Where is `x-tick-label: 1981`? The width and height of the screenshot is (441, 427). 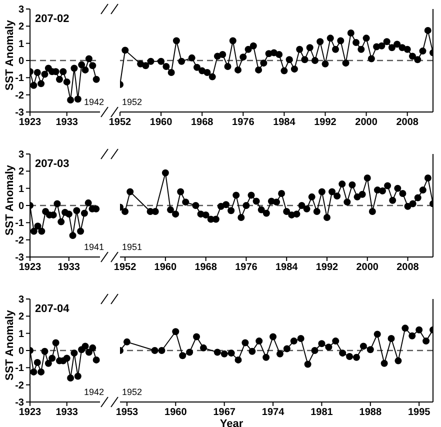
x-tick-label: 1981 is located at coordinates (322, 412).